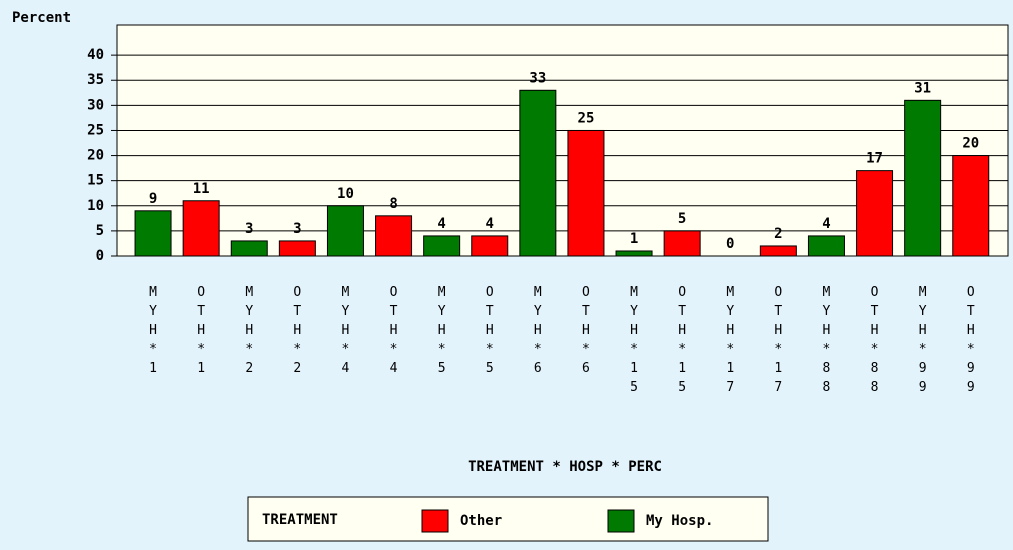 This screenshot has height=550, width=1013. What do you see at coordinates (679, 521) in the screenshot?
I see `legend-label: My Hosp.` at bounding box center [679, 521].